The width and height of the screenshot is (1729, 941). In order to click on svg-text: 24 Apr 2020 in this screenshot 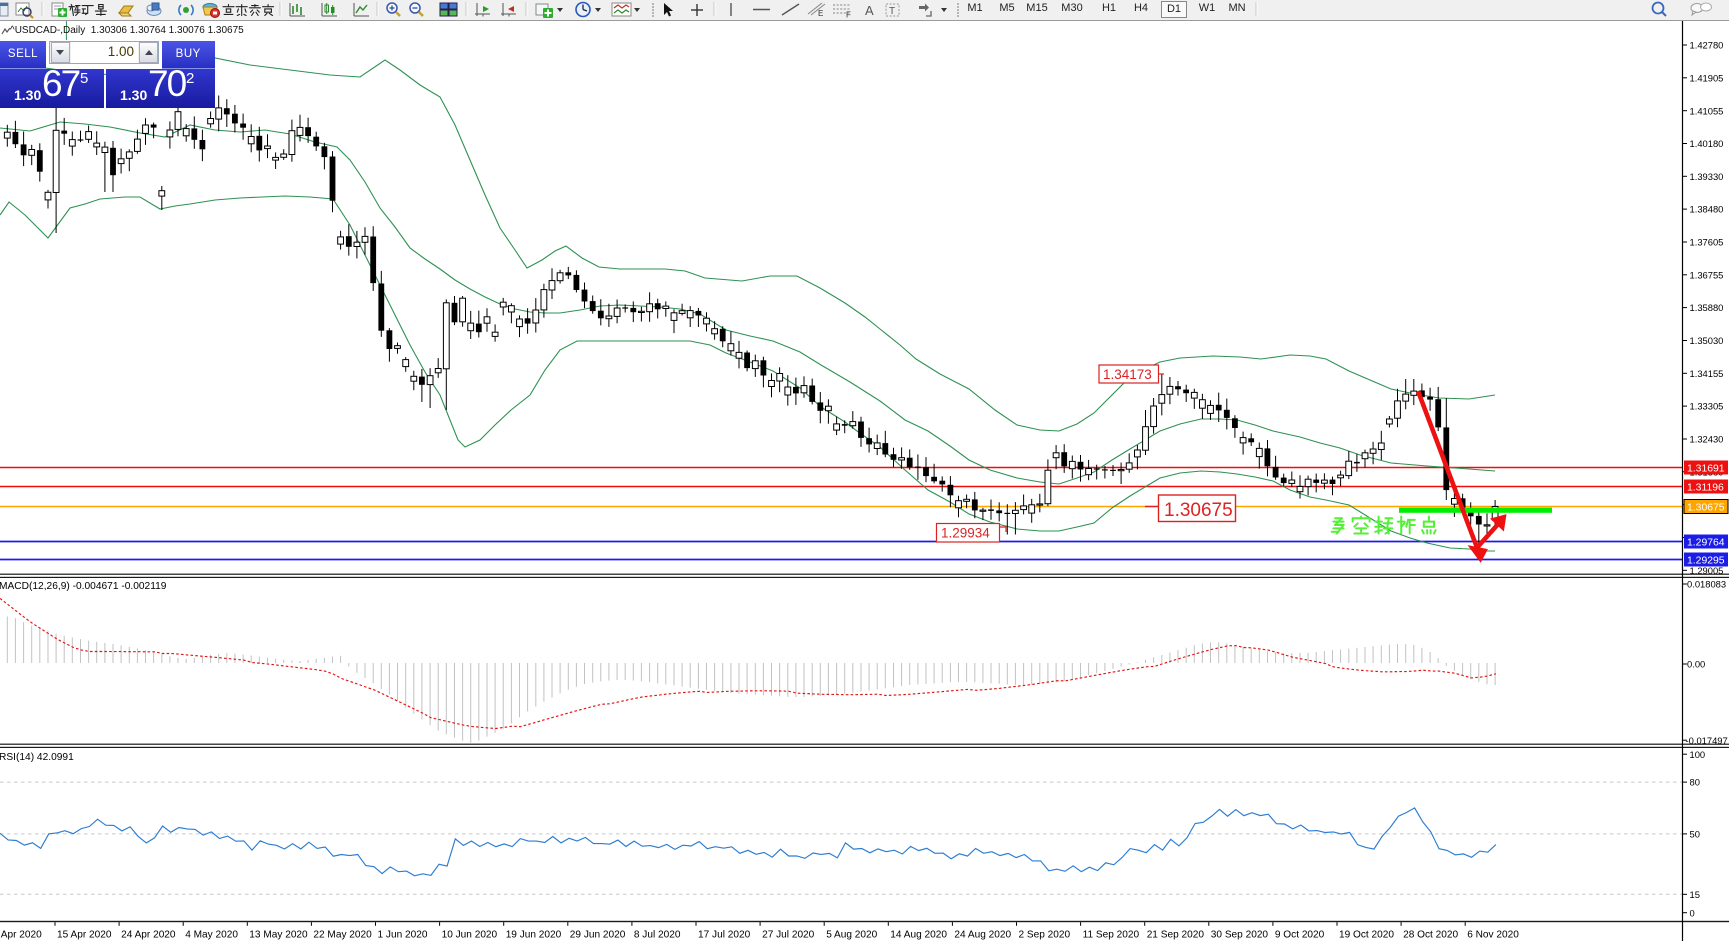, I will do `click(148, 935)`.